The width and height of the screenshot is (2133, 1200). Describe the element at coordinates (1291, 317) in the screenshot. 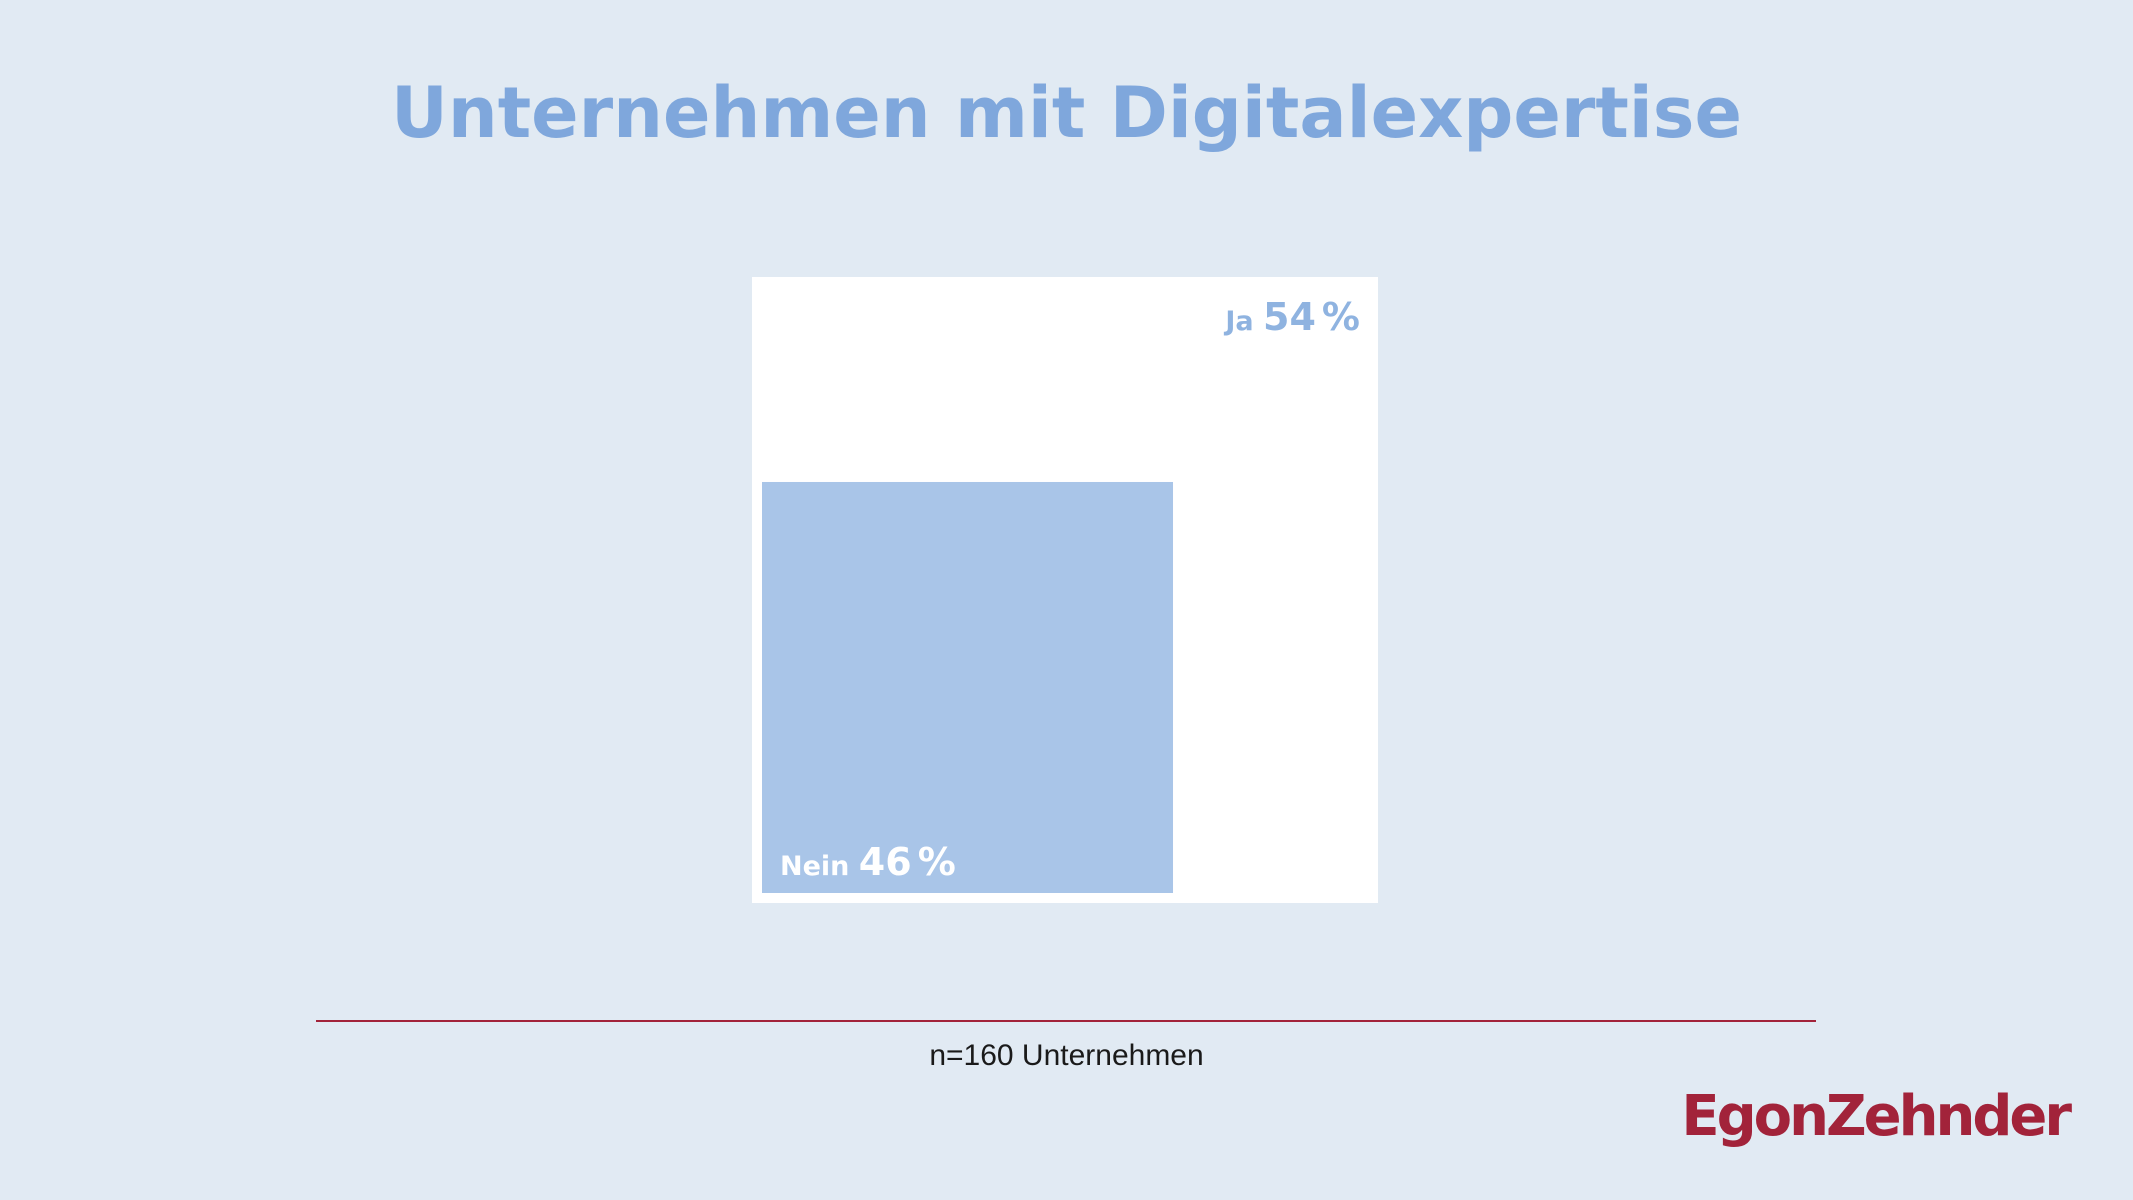

I see `label-ja: Ja 54%` at that location.